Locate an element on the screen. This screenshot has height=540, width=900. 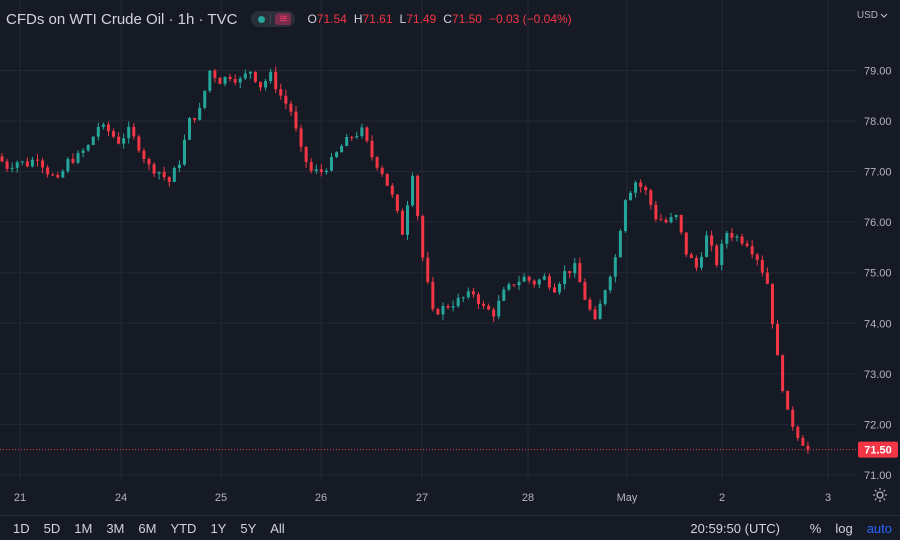
range-ytd: YTD is located at coordinates (183, 528).